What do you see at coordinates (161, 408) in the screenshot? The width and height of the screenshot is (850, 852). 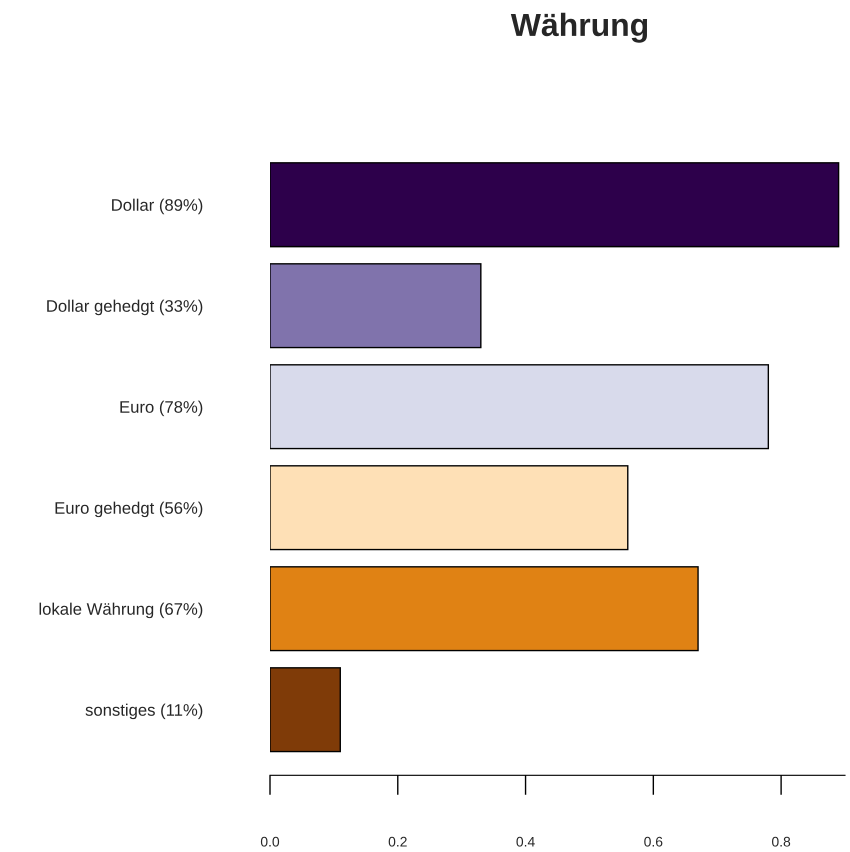 I see `y-tick-label: Euro (78%)` at bounding box center [161, 408].